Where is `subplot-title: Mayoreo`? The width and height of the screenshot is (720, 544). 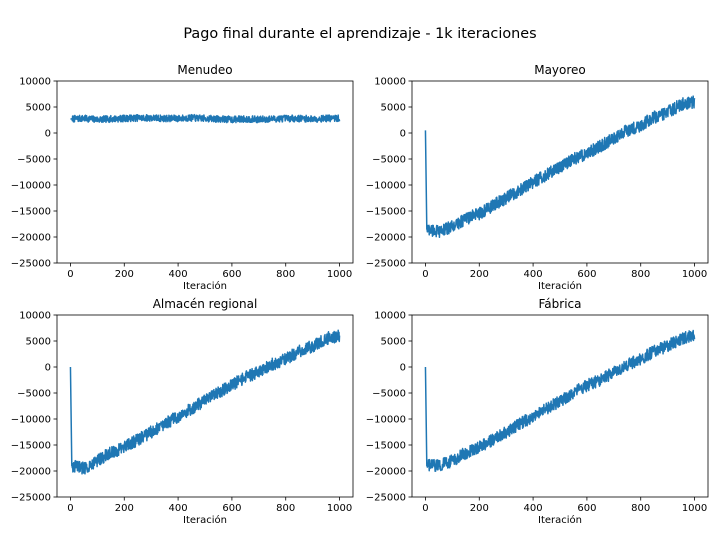
subplot-title: Mayoreo is located at coordinates (560, 70).